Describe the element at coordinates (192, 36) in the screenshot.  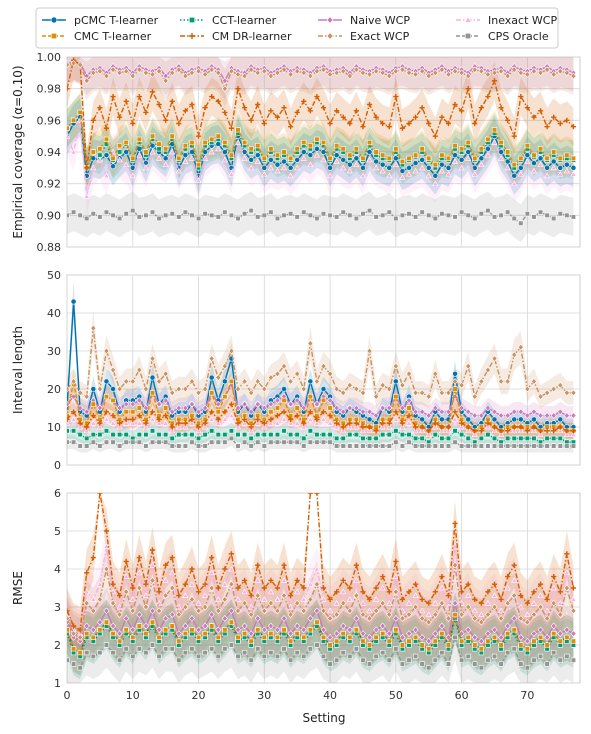
I see `legend-marker-cm-dr-learner` at that location.